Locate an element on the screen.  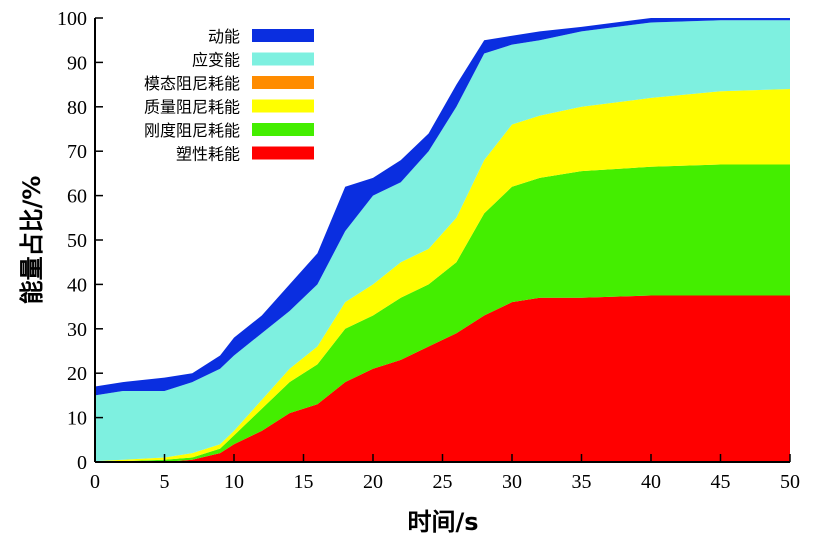
x-tick-label: 35 is located at coordinates (582, 482).